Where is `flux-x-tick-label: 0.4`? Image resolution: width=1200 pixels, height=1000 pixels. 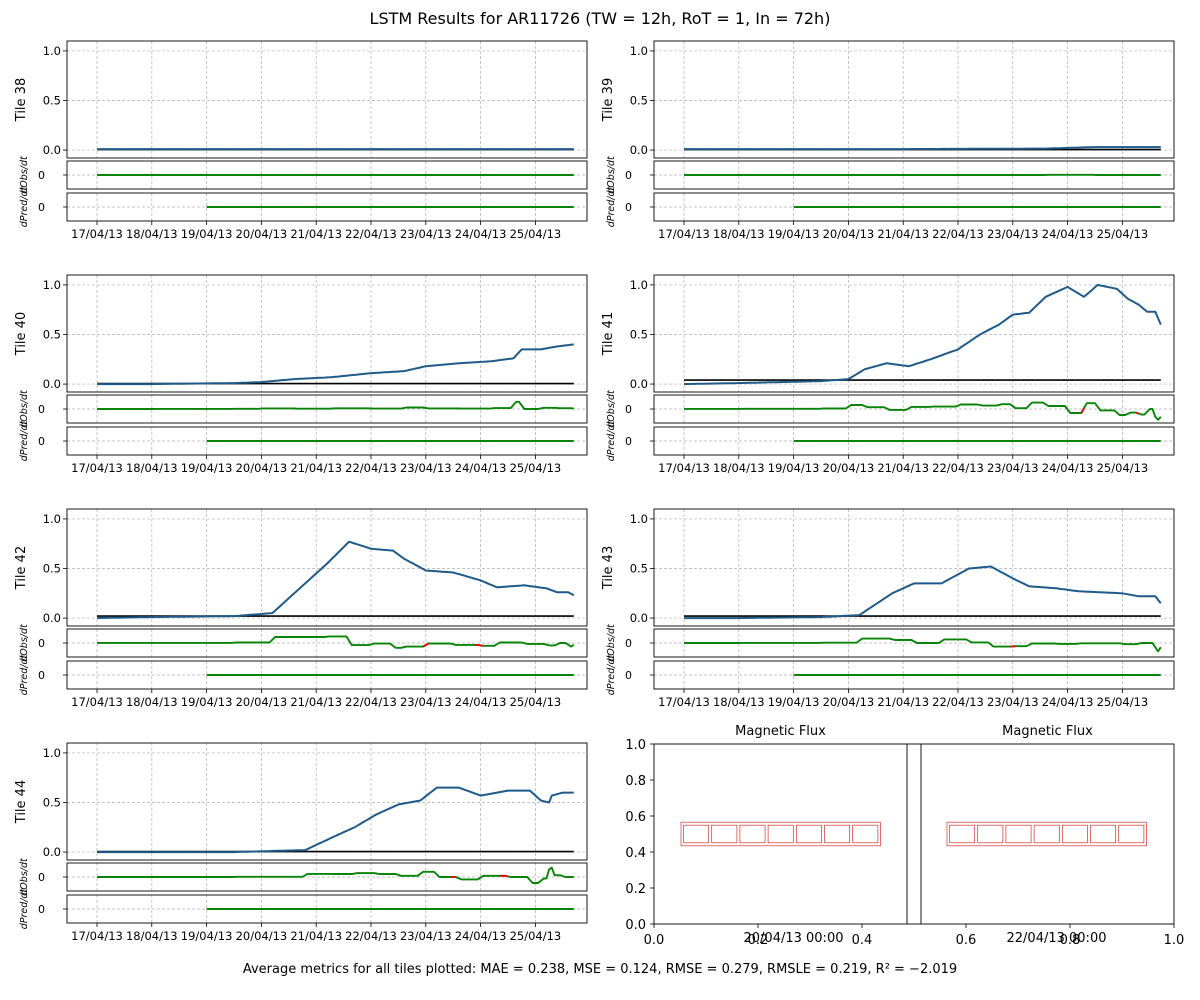 flux-x-tick-label: 0.4 is located at coordinates (862, 940).